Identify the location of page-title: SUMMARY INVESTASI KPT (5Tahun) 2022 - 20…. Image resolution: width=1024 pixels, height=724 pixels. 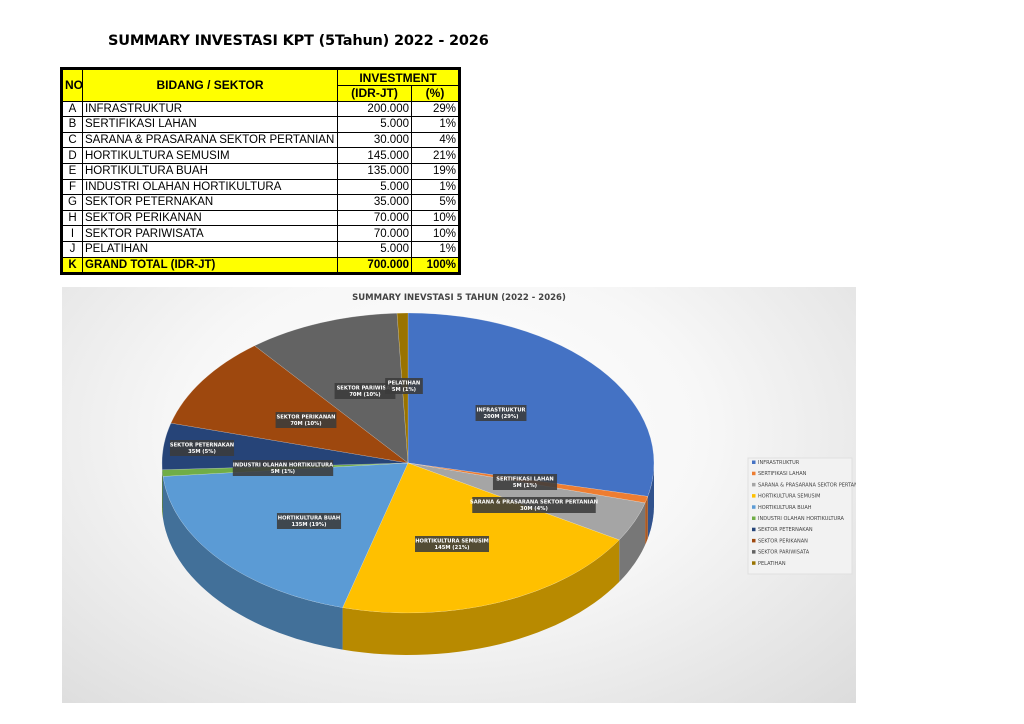
(298, 41).